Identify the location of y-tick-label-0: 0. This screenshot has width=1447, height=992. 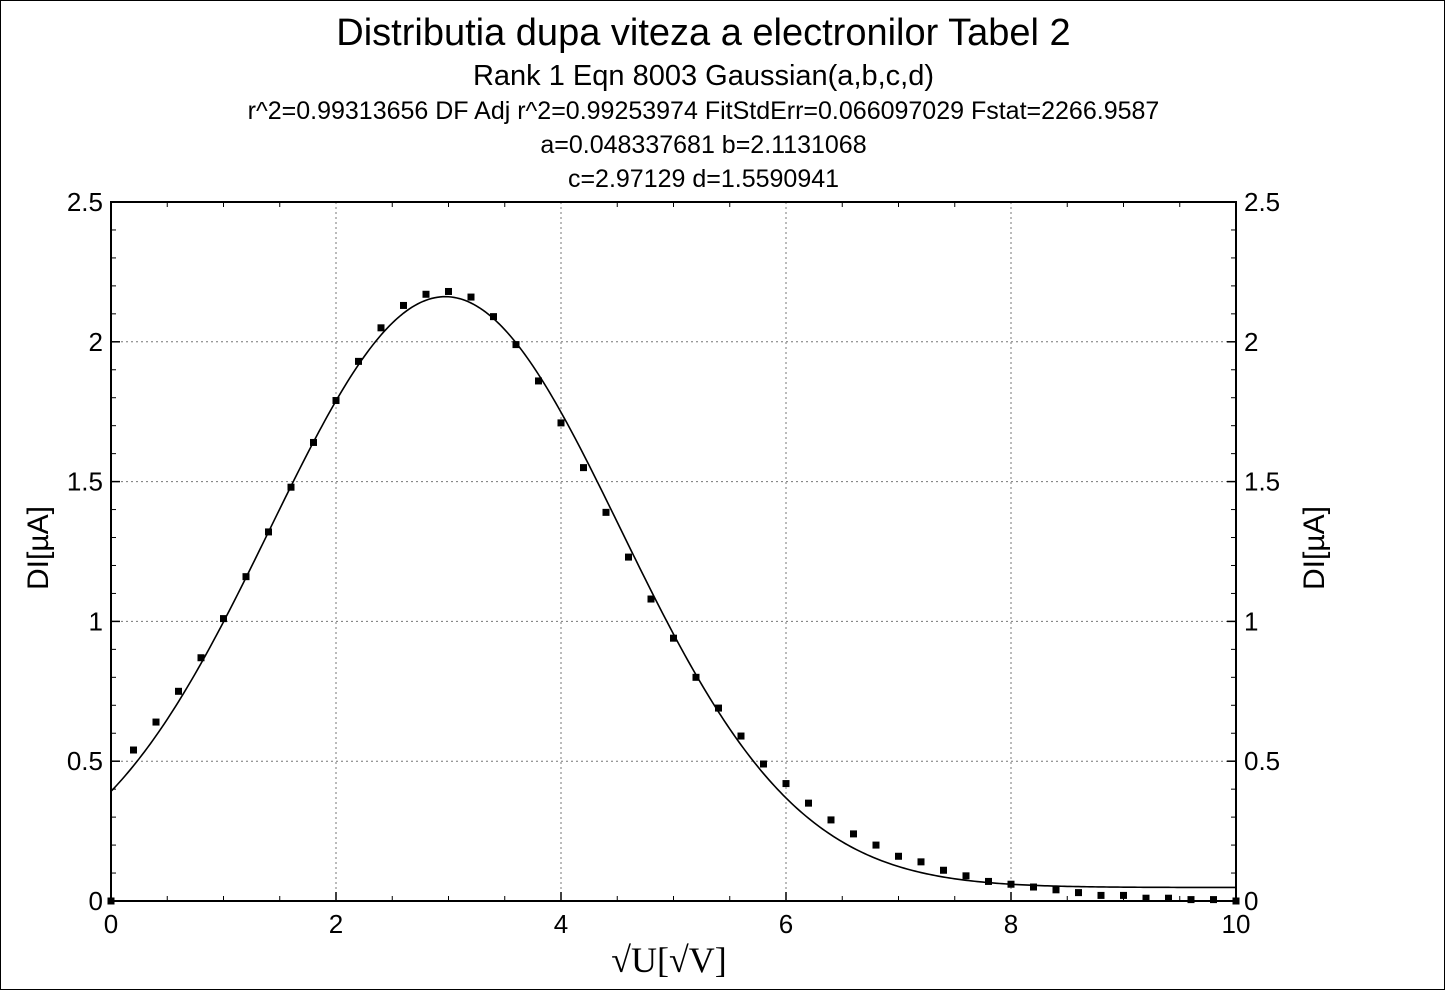
(96, 901).